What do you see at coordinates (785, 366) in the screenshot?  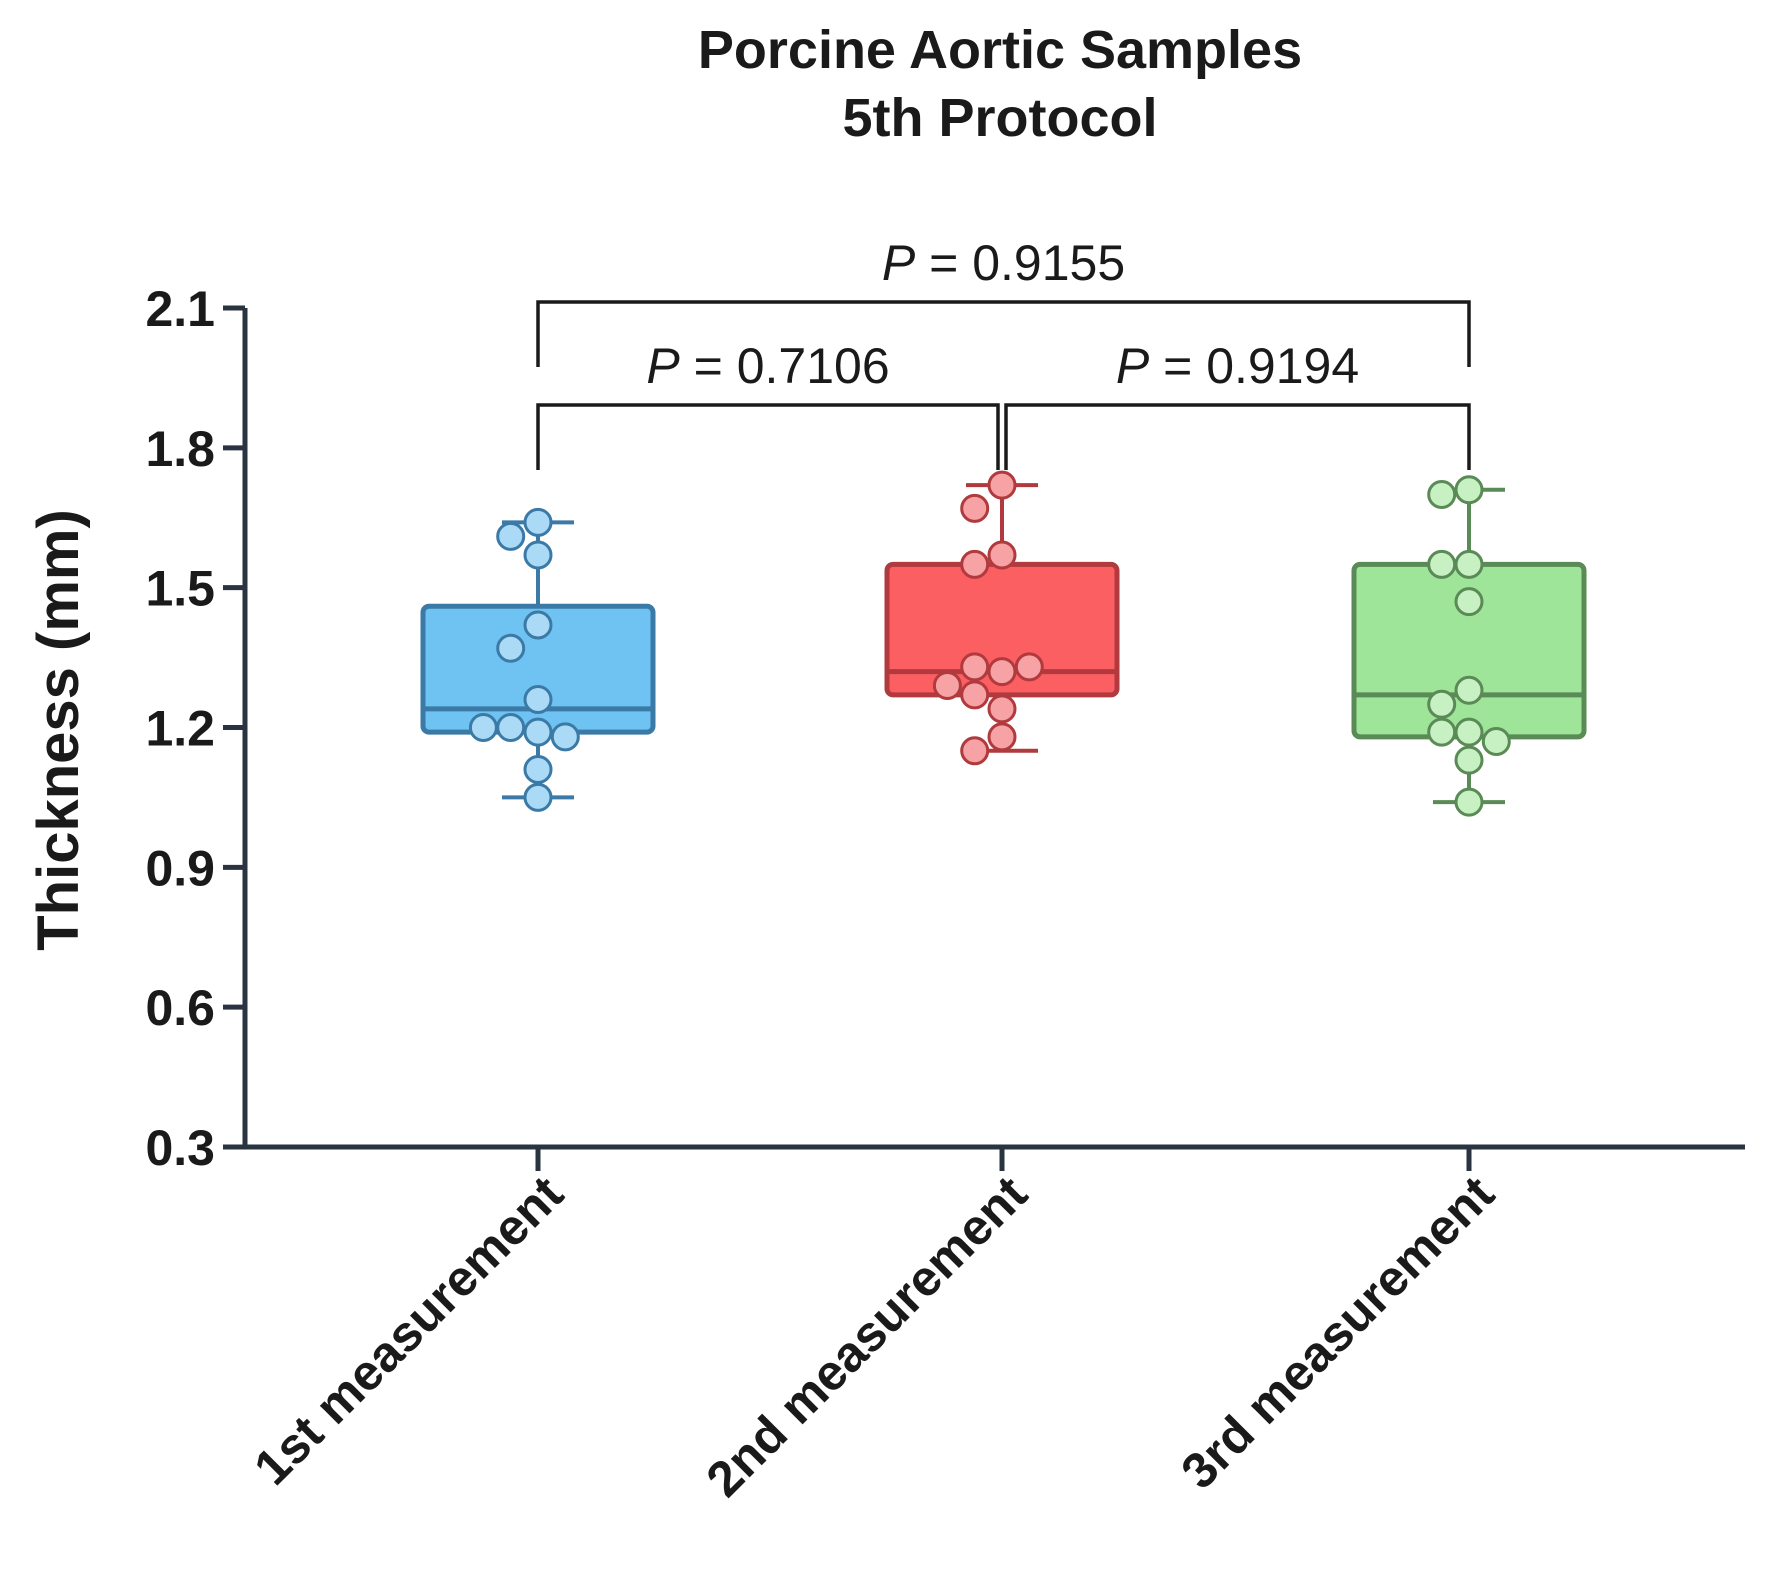 I see `p-value-text: = 0.7106` at bounding box center [785, 366].